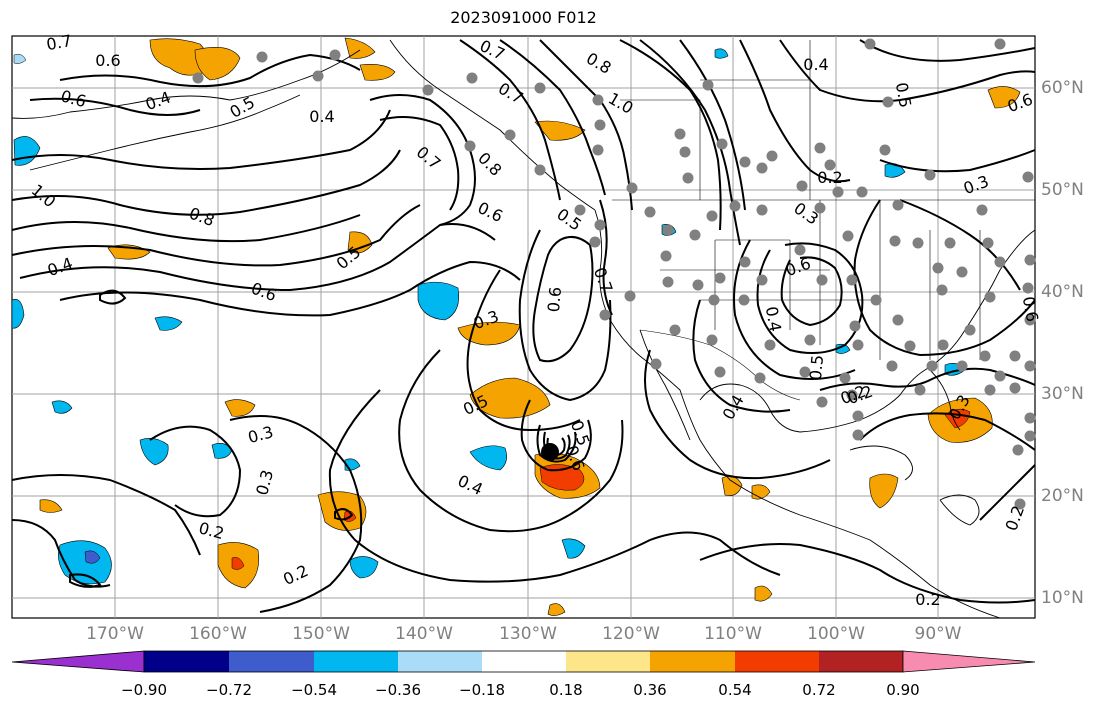 This screenshot has width=1102, height=710. Describe the element at coordinates (735, 690) in the screenshot. I see `colorbar-tick-label: 0.54` at that location.